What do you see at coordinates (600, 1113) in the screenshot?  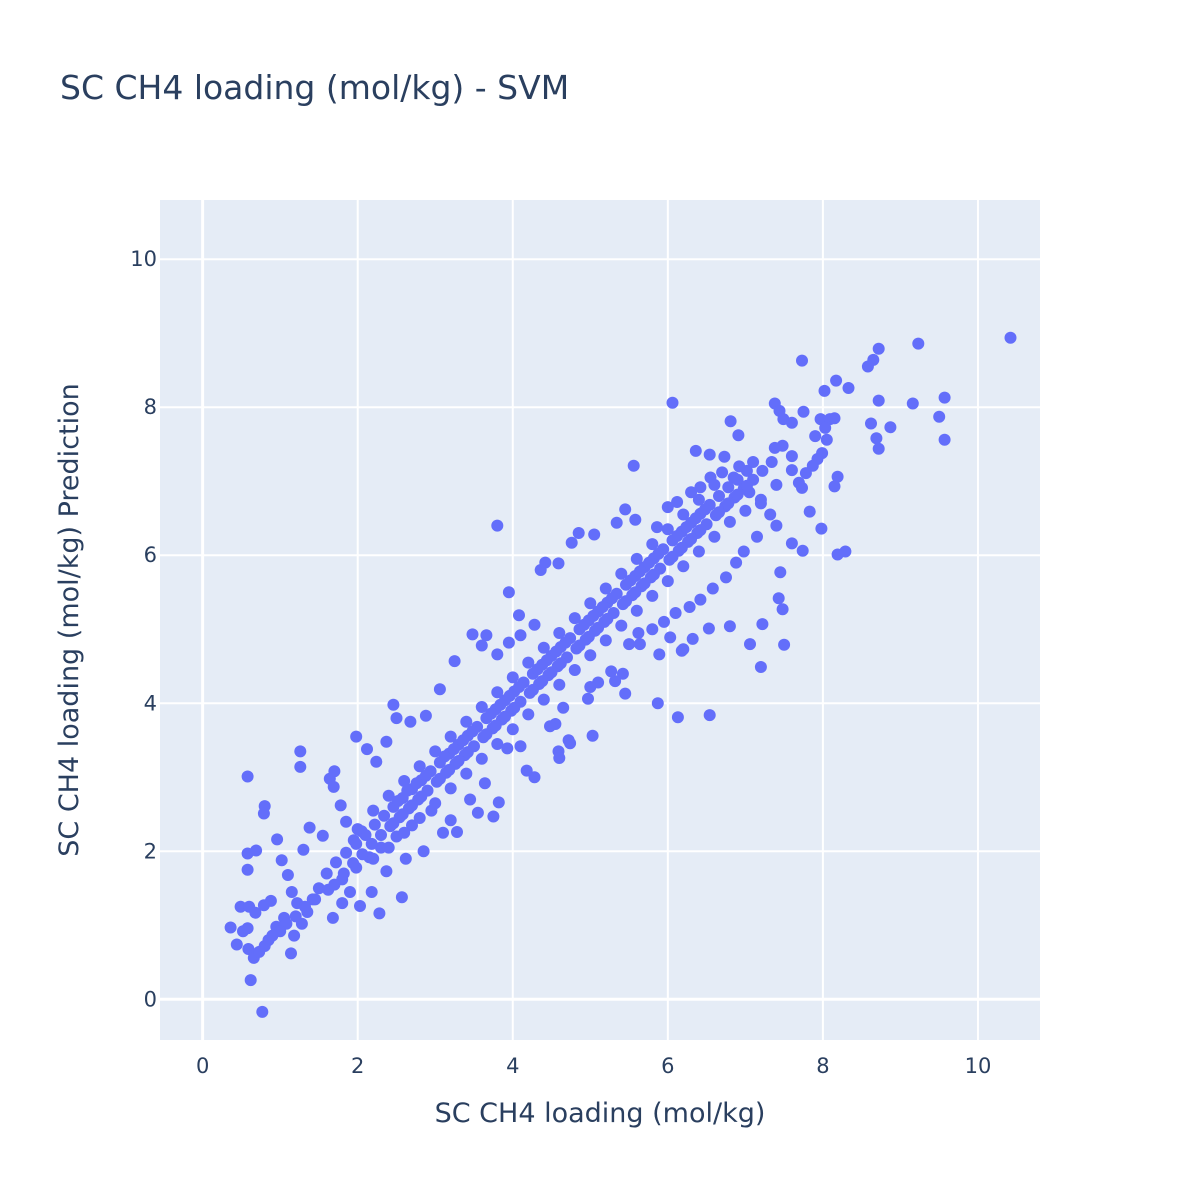 I see `x-axis-title: SC CH4 loading (mol/kg)` at bounding box center [600, 1113].